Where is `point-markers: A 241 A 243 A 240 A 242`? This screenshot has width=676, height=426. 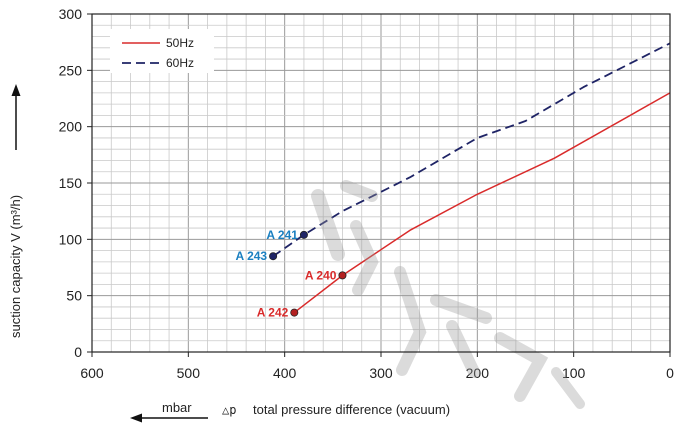 point-markers: A 241 A 243 A 240 A 242 is located at coordinates (291, 274).